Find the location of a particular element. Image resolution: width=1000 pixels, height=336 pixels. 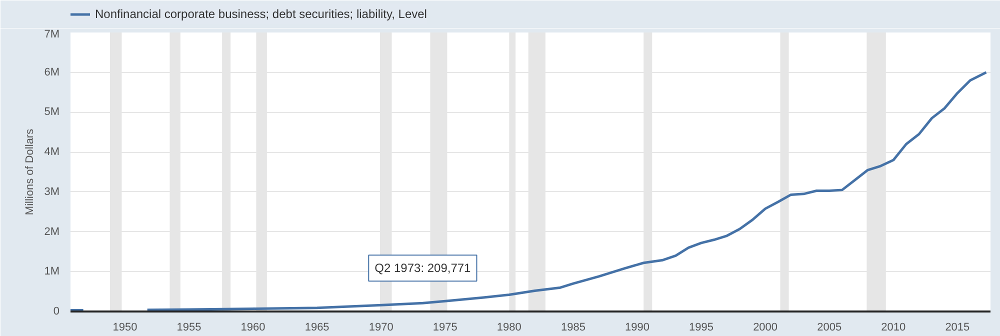

x-tick-label: 1955 is located at coordinates (189, 328).